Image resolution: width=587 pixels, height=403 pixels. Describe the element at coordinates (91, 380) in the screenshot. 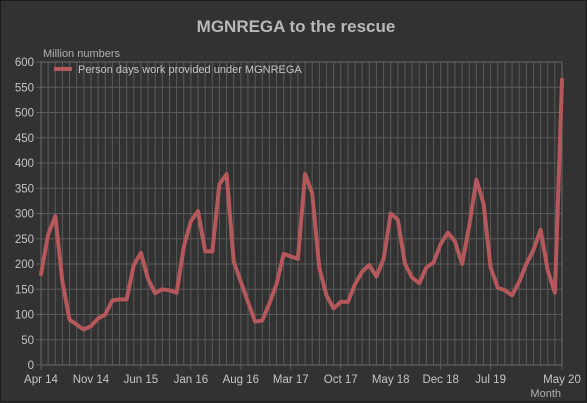

I see `x-tick-label: Nov 14` at that location.